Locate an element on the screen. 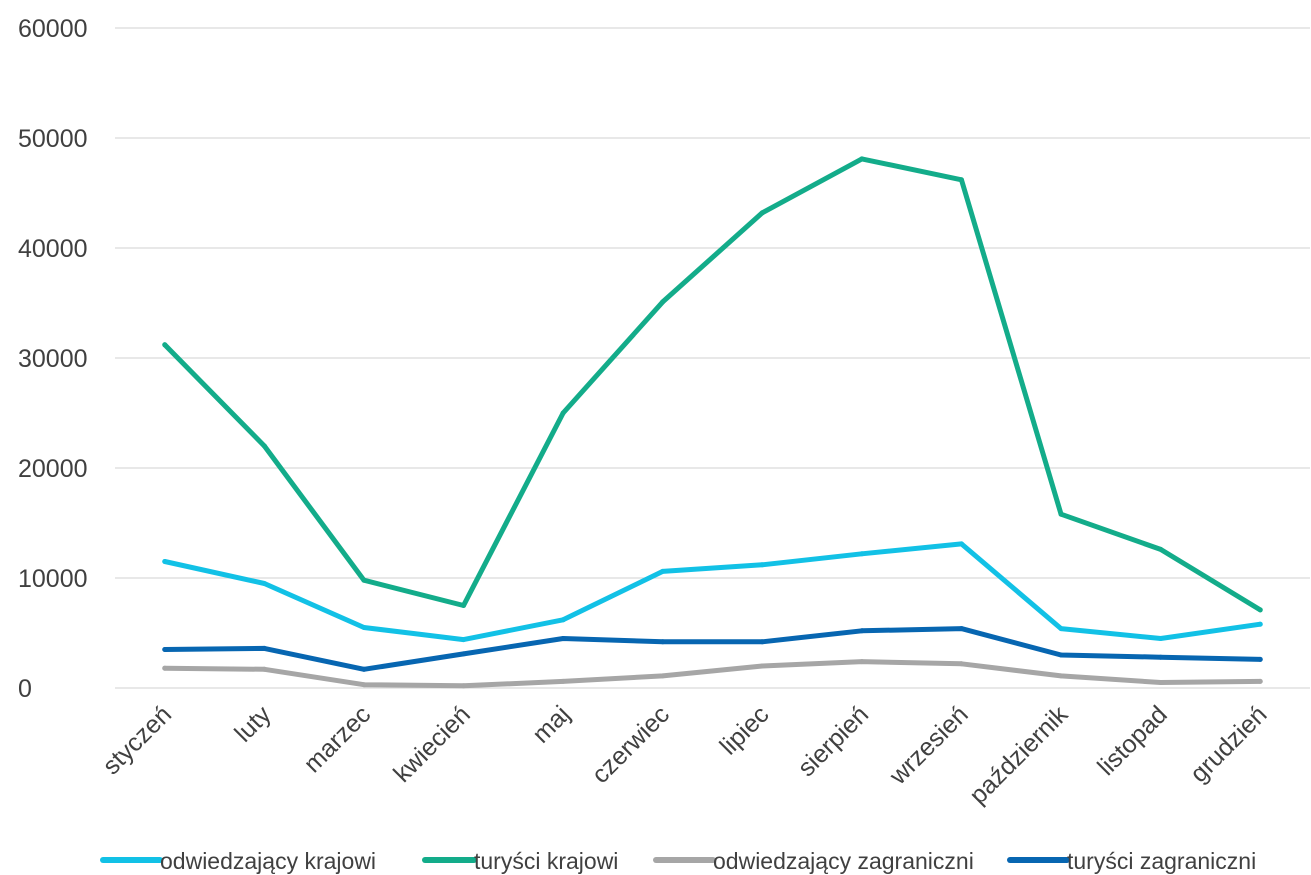  y-tick-label: 30000 is located at coordinates (53, 359).